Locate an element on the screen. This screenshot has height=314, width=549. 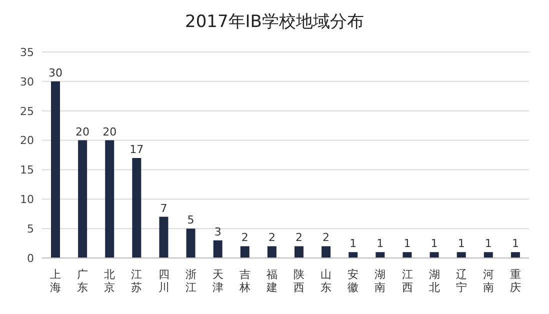
x-tick-label: 江西 is located at coordinates (407, 281).